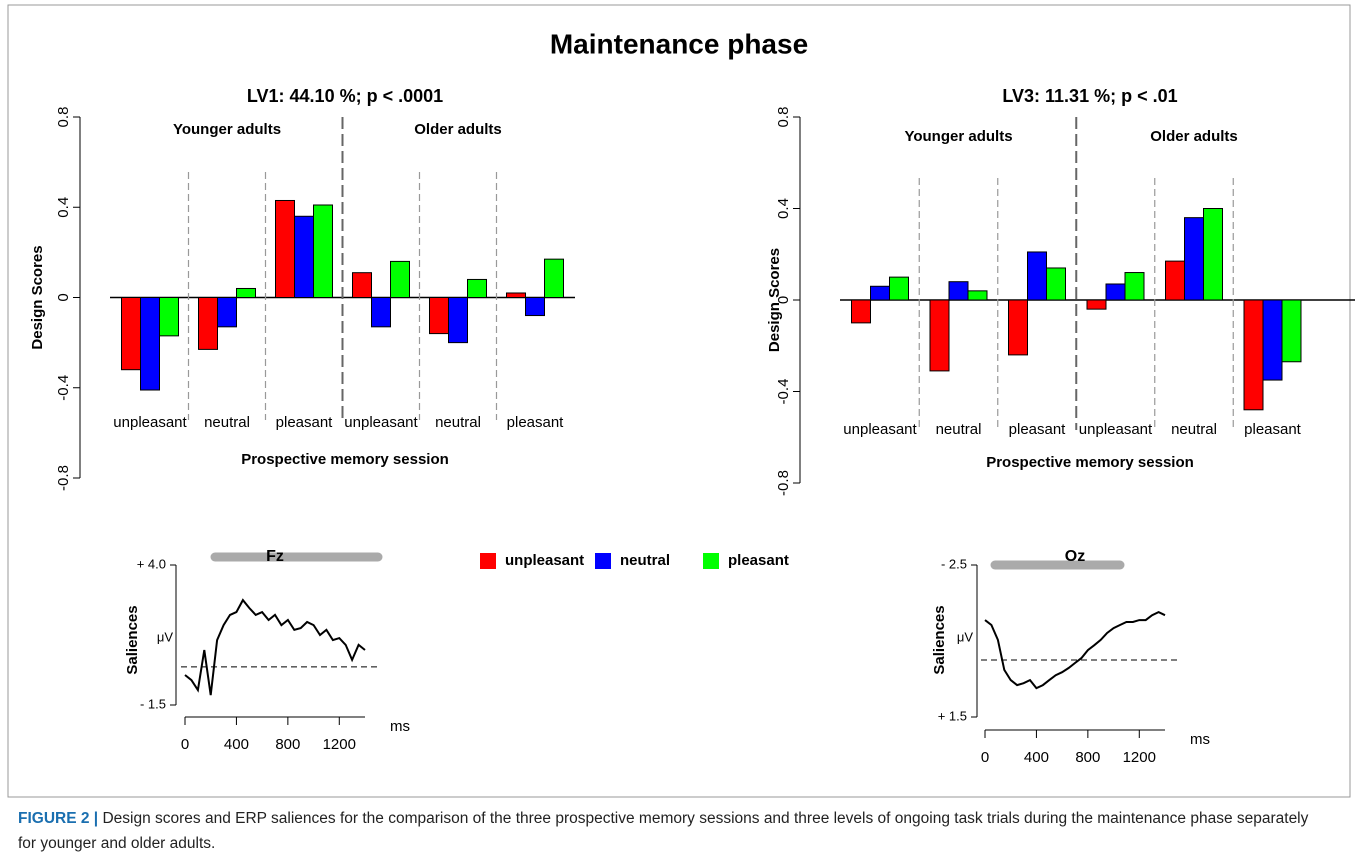 This screenshot has width=1358, height=864. I want to click on legend-label: pleasant, so click(758, 560).